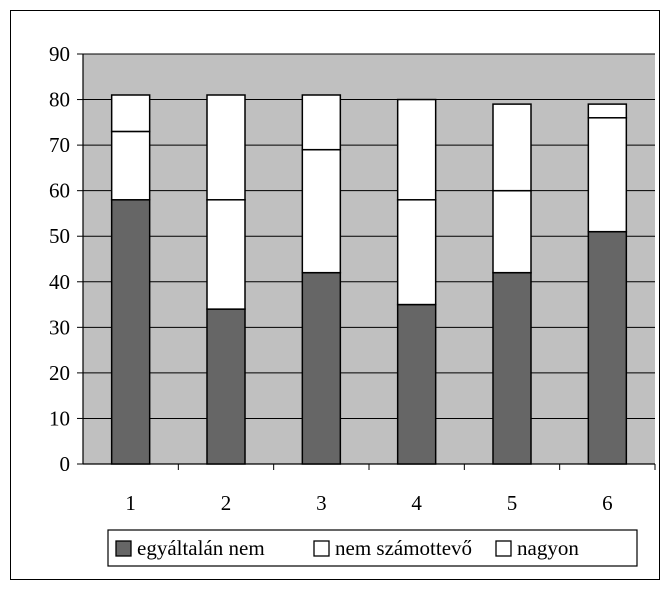  I want to click on y-tick-label: 70, so click(59, 145).